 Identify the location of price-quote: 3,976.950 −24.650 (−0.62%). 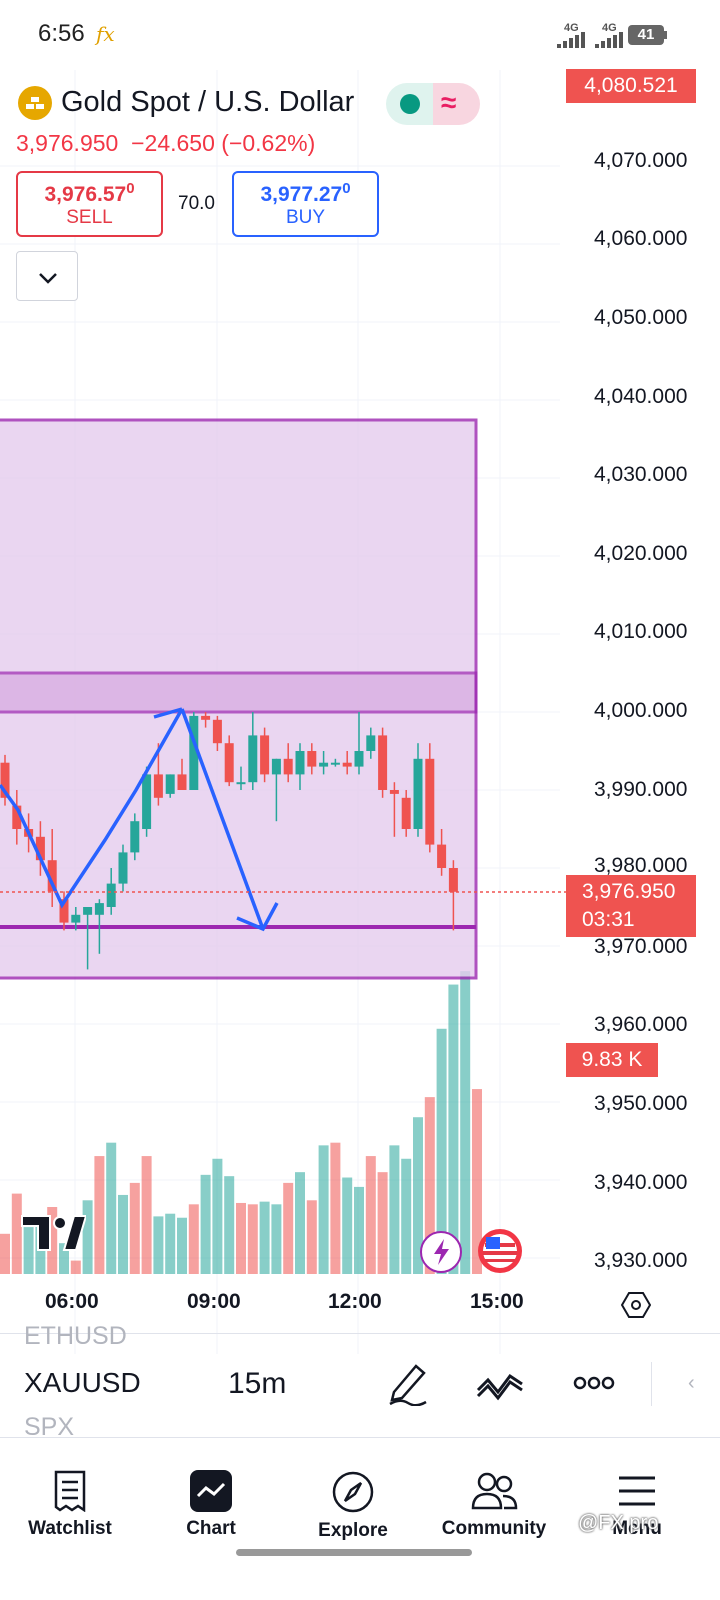
(165, 143).